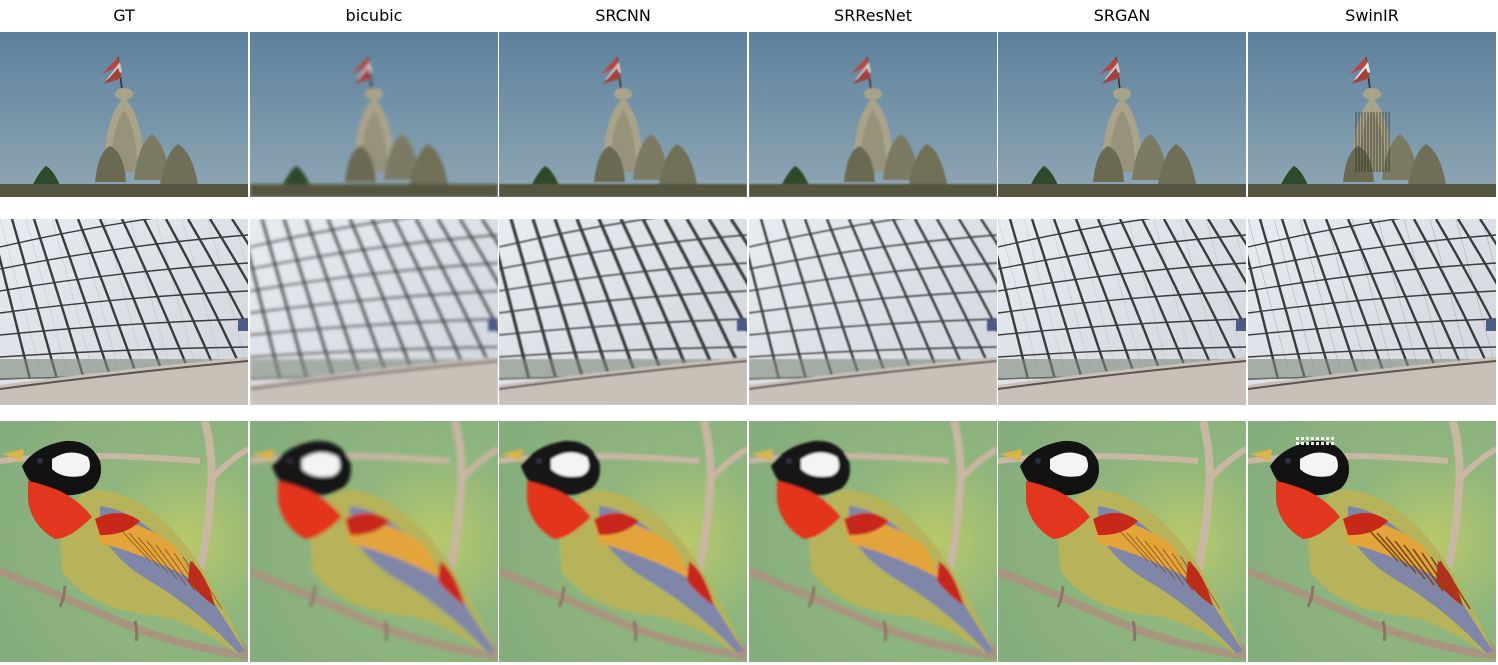  I want to click on bird-image-srresnet, so click(873, 541).